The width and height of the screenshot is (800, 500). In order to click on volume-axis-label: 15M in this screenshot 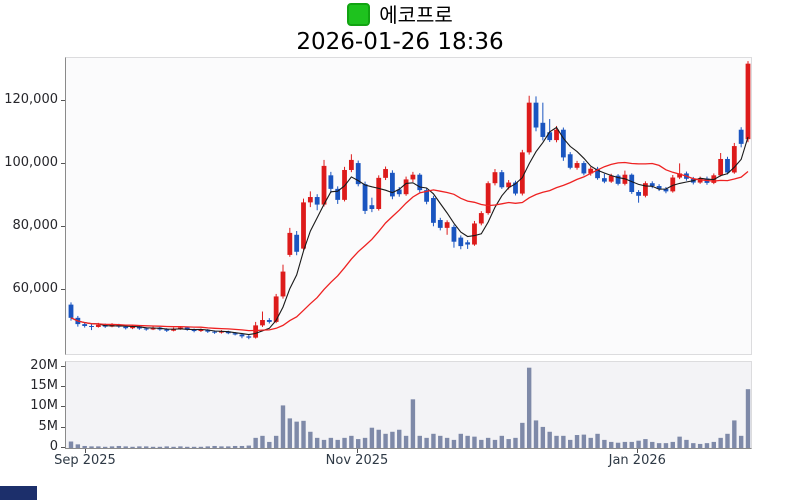, I will do `click(44, 386)`.